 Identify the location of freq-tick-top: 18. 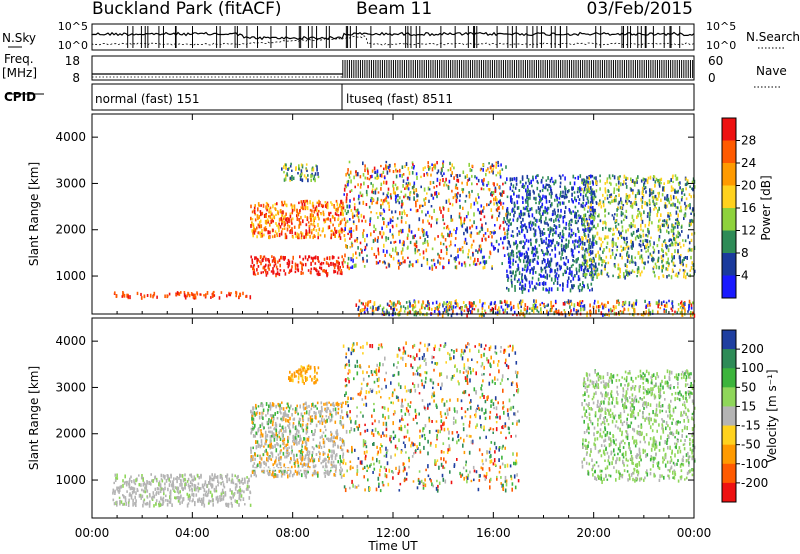
(72, 61).